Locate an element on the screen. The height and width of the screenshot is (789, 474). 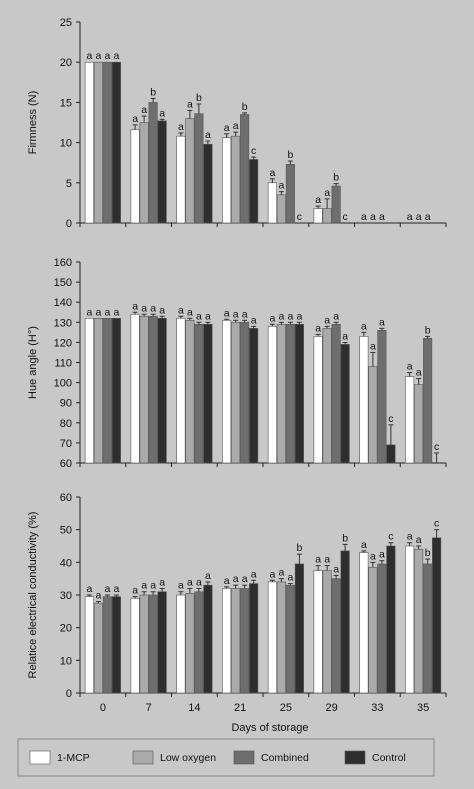
y-tick-label: 120 is located at coordinates (63, 343).